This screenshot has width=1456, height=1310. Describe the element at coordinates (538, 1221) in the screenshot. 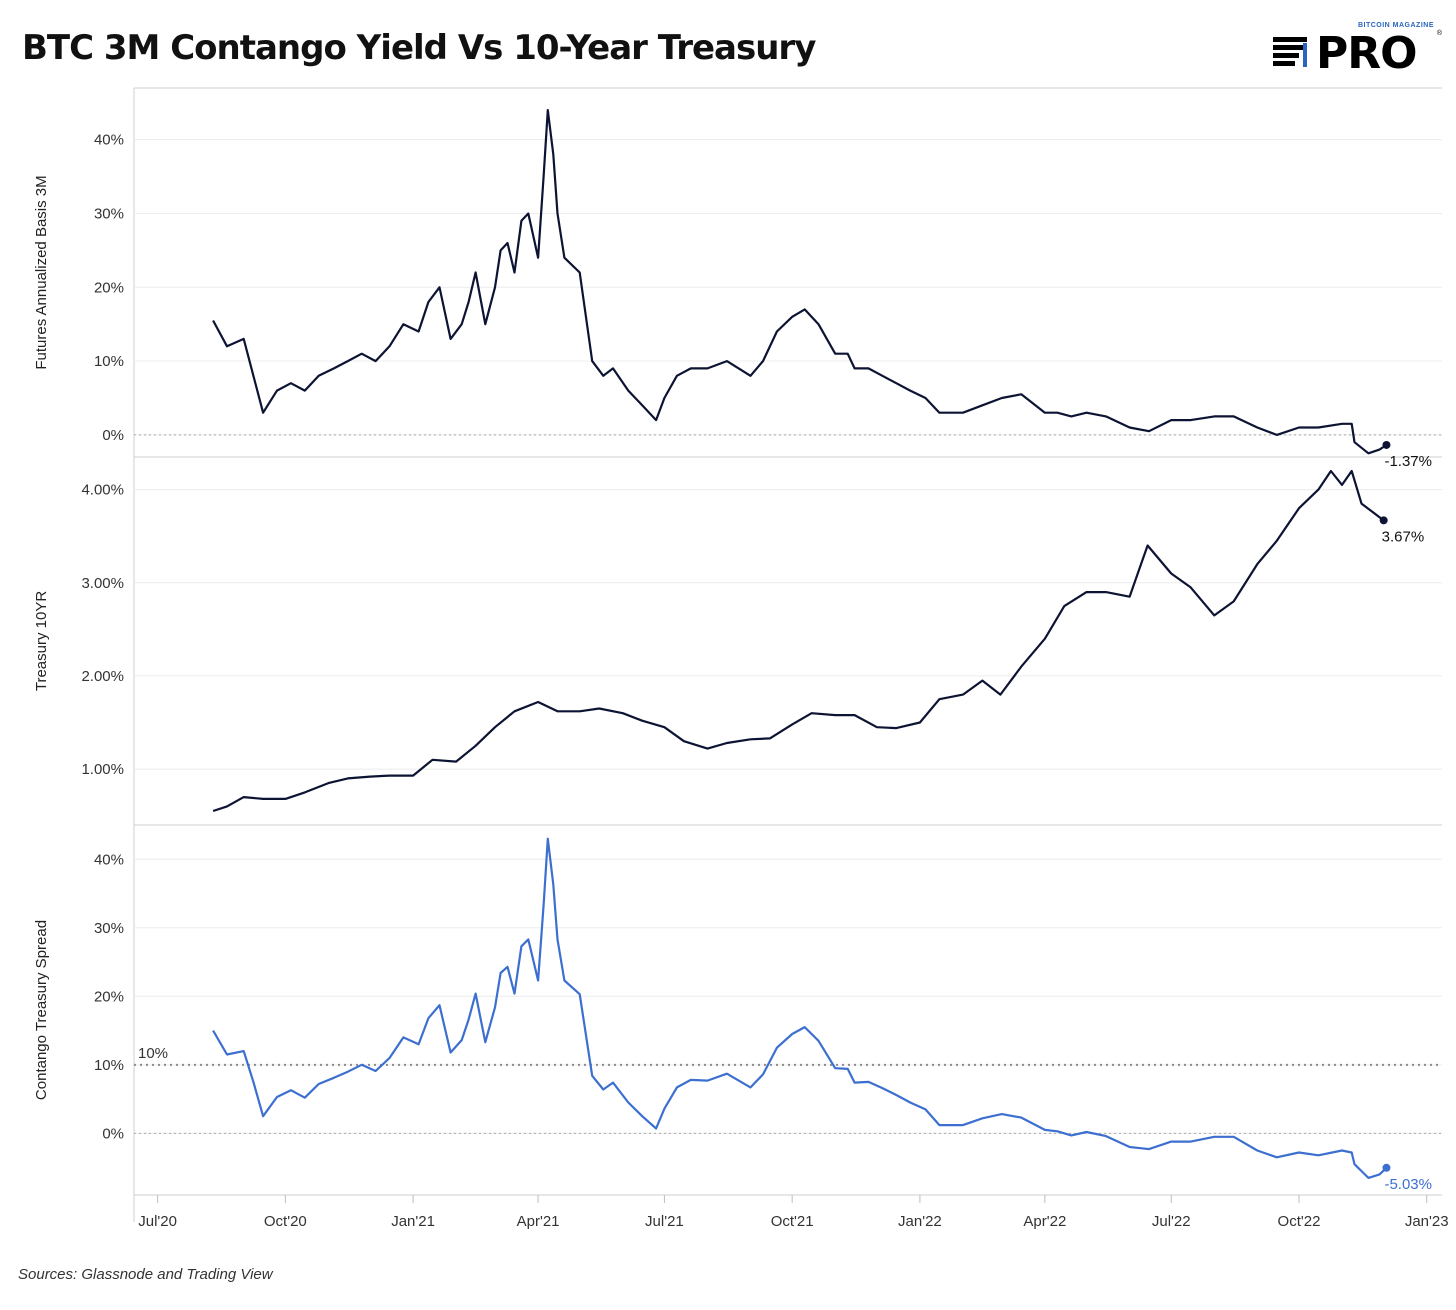

I see `x-tick-label: Apr'21` at that location.